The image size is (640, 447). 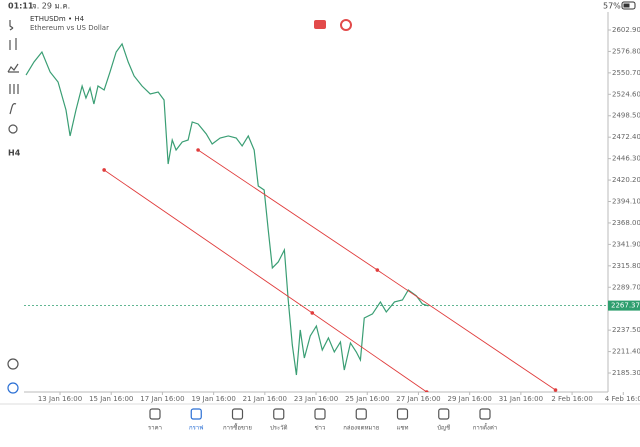 What do you see at coordinates (626, 30) in the screenshot?
I see `y-tick-label: 2602.90` at bounding box center [626, 30].